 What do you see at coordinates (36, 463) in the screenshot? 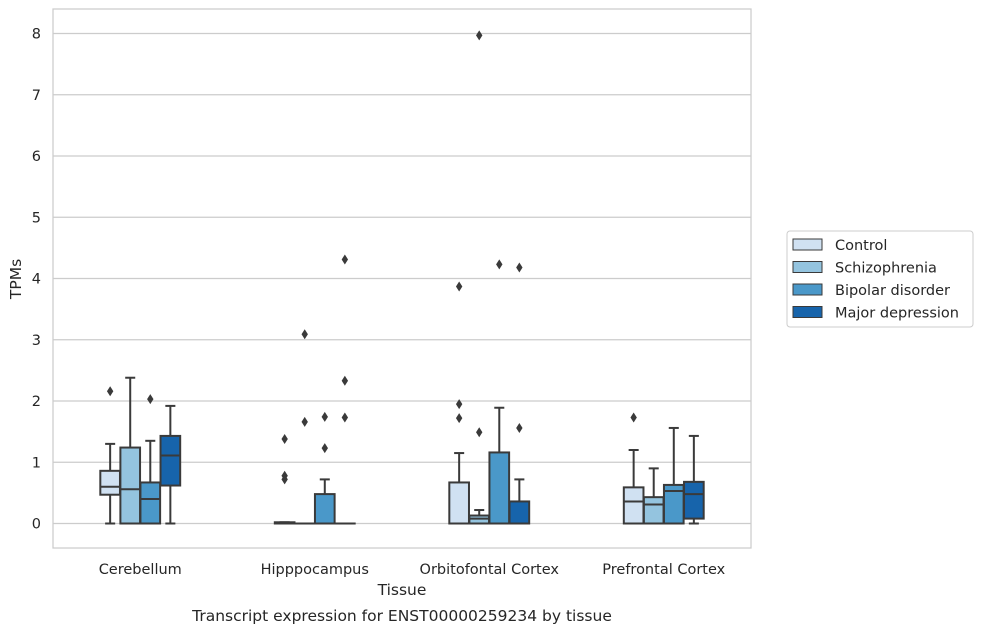
I see `y-tick-label: 1` at bounding box center [36, 463].